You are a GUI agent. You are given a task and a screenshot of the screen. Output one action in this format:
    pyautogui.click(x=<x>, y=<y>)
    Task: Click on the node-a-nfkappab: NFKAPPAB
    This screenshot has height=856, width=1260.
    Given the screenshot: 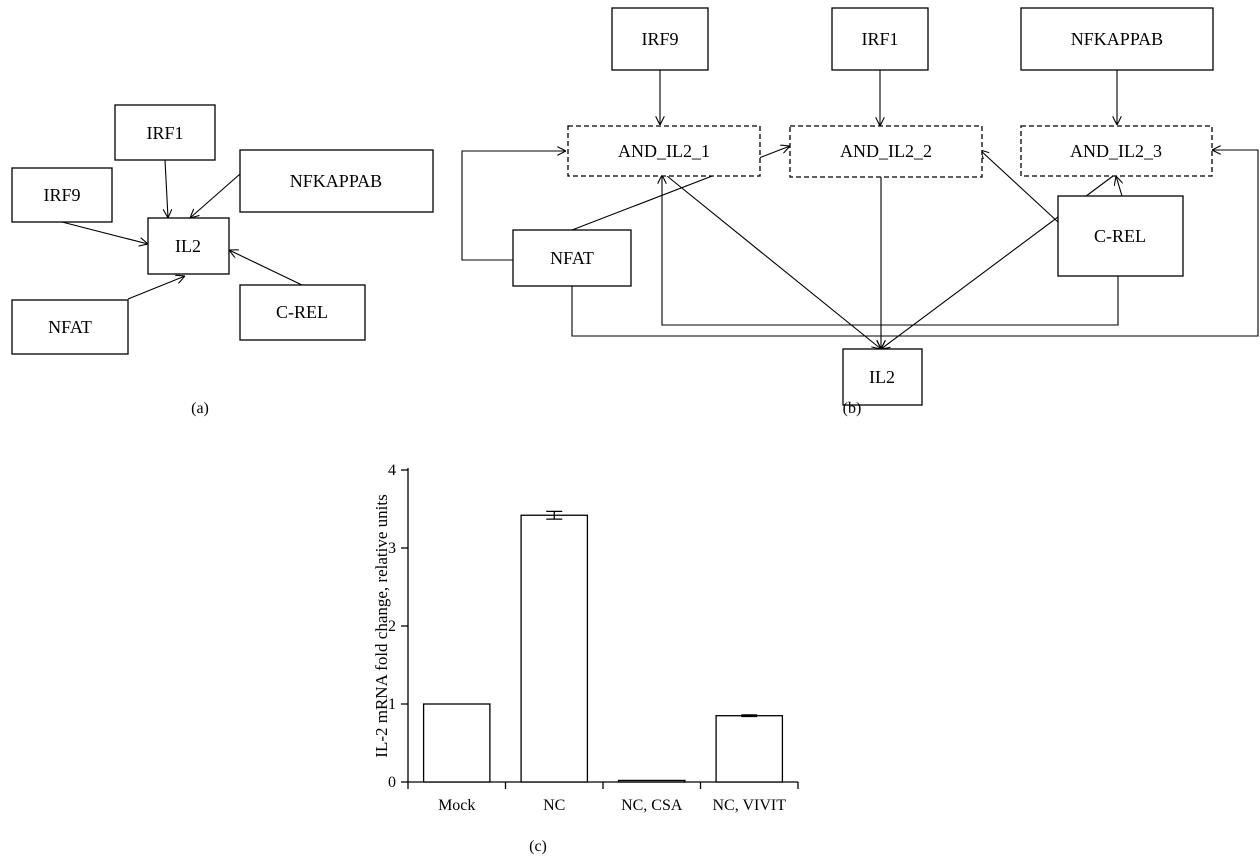 What is the action you would take?
    pyautogui.click(x=336, y=181)
    